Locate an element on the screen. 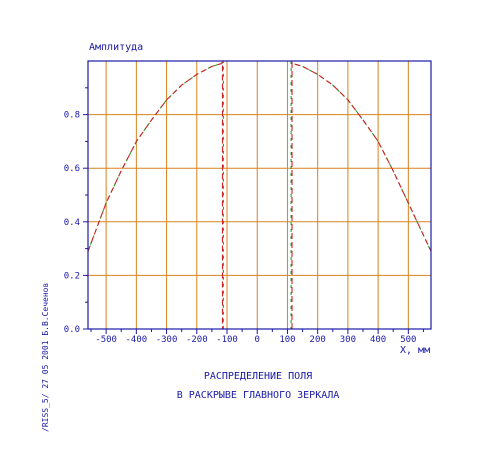 Image resolution: width=480 pixels, height=471 pixels. x-tick-label: -500 is located at coordinates (106, 340).